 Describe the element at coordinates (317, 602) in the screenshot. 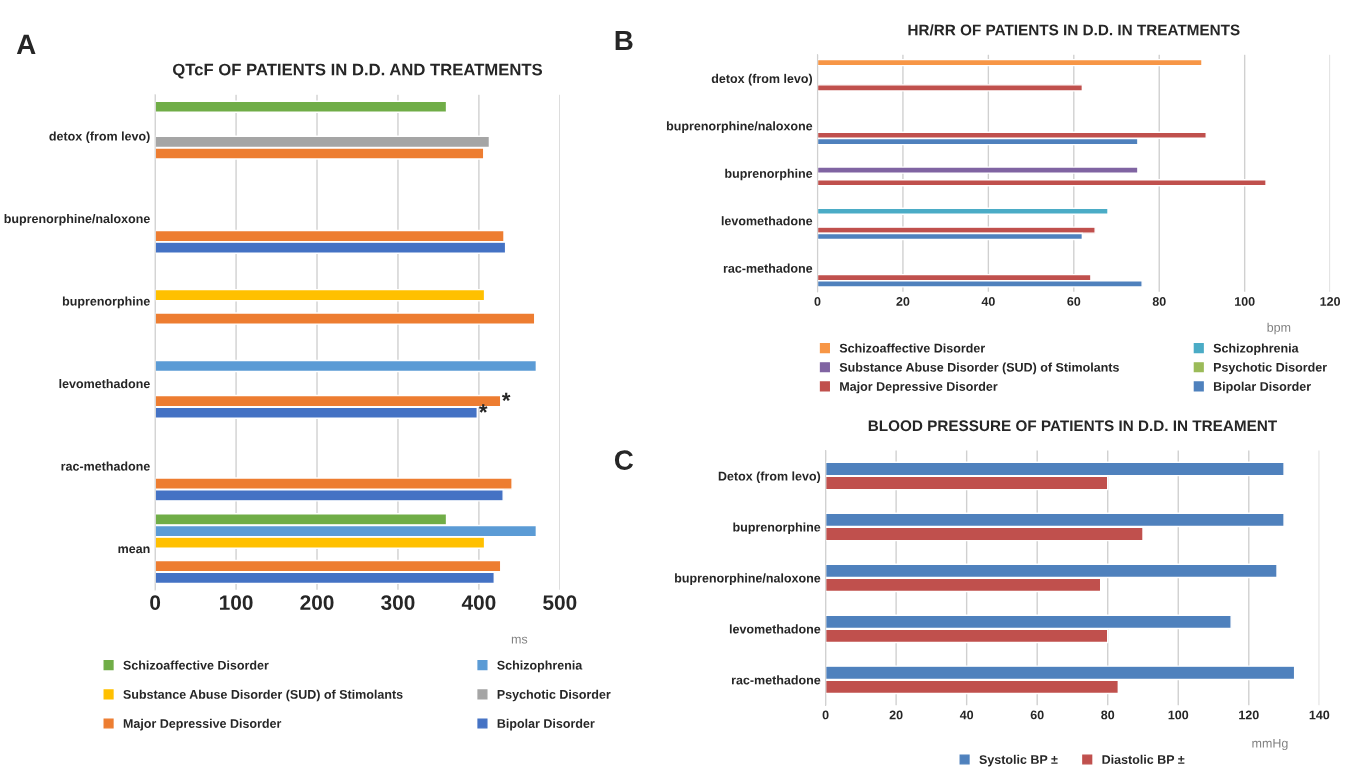

I see `x-tick-label: 200` at that location.